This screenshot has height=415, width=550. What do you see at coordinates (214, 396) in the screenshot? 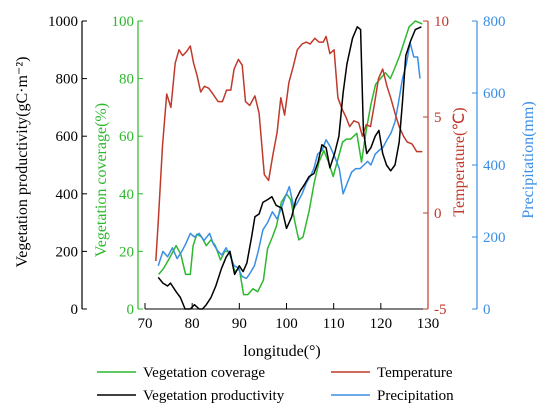
I see `legend-label-productivity: Vegetation productivity` at bounding box center [214, 396].